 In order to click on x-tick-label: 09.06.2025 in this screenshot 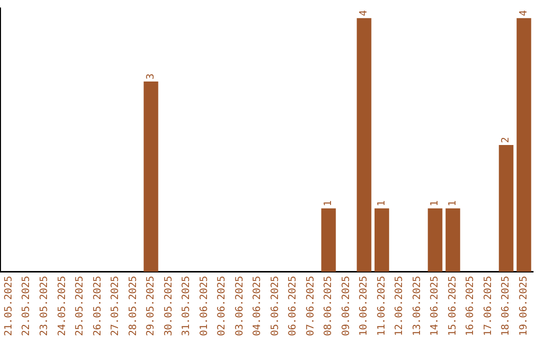, I will do `click(346, 306)`.